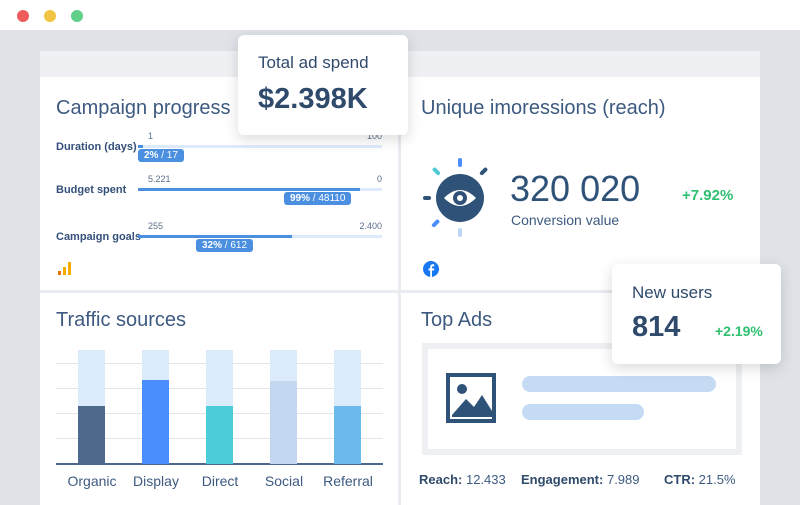 The width and height of the screenshot is (800, 505). I want to click on x-axis, so click(219, 464).